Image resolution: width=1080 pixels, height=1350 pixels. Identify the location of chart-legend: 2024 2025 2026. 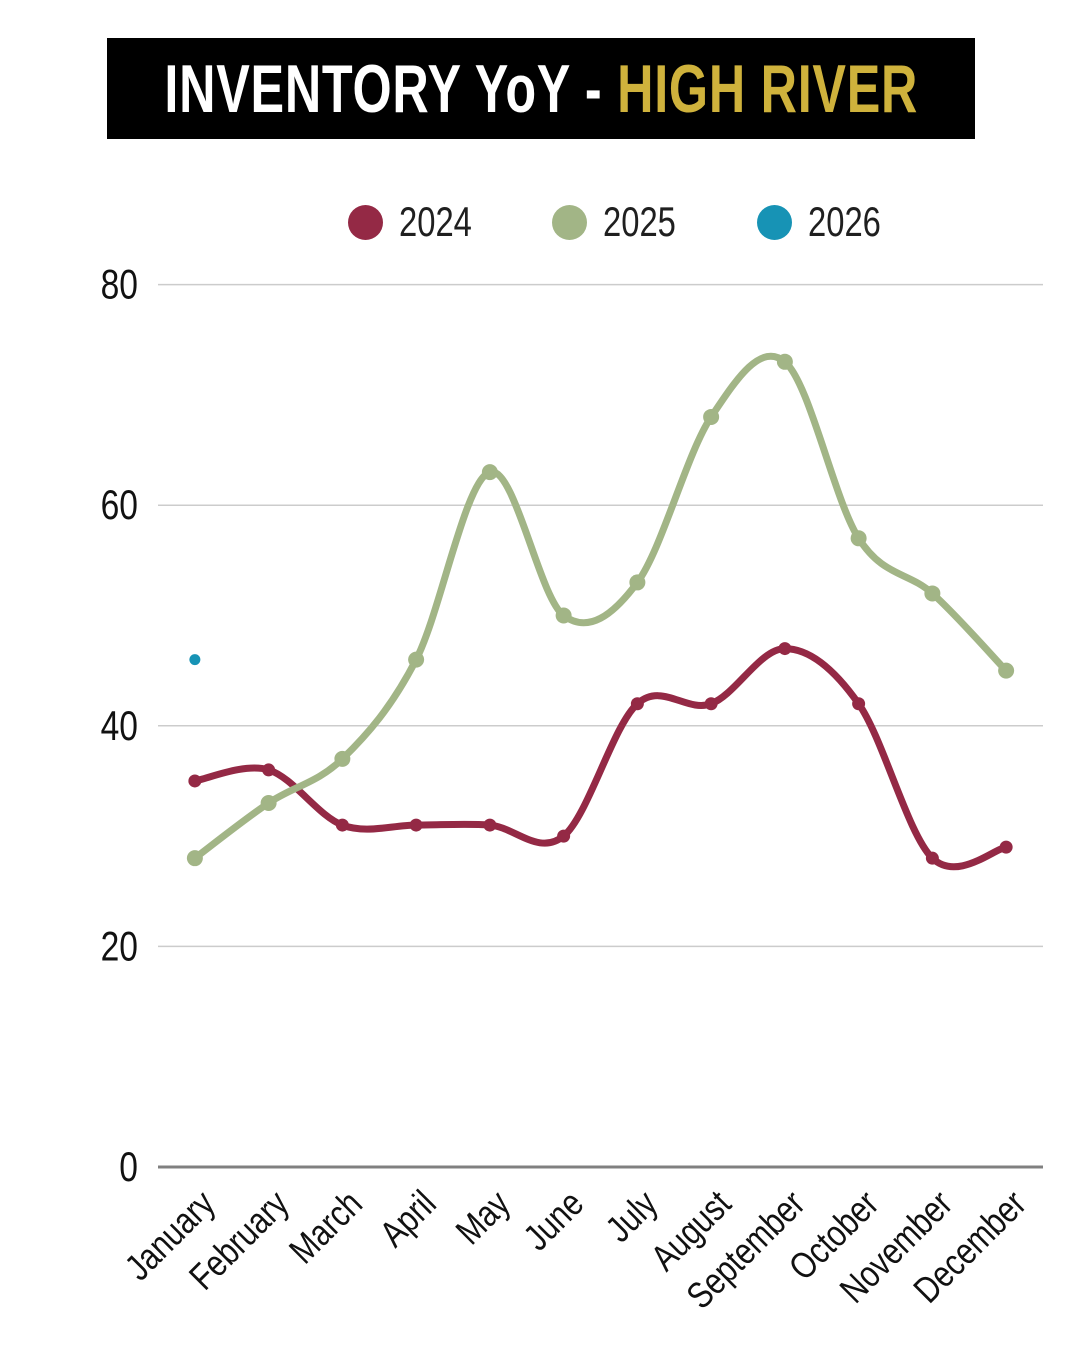
(624, 221).